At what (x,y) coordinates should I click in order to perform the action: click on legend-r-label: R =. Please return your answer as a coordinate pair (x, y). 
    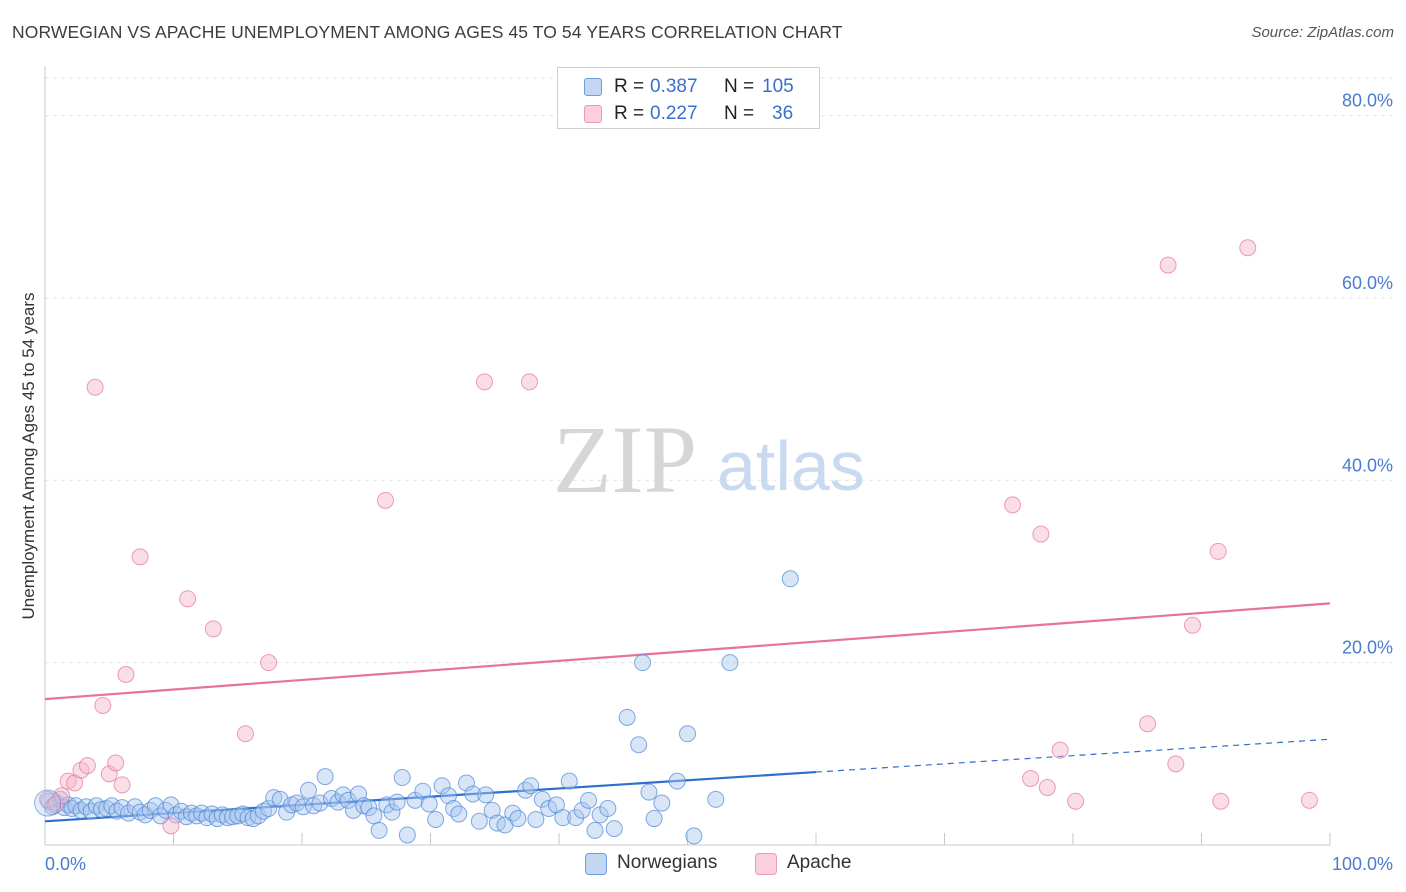
    Looking at the image, I should click on (629, 113).